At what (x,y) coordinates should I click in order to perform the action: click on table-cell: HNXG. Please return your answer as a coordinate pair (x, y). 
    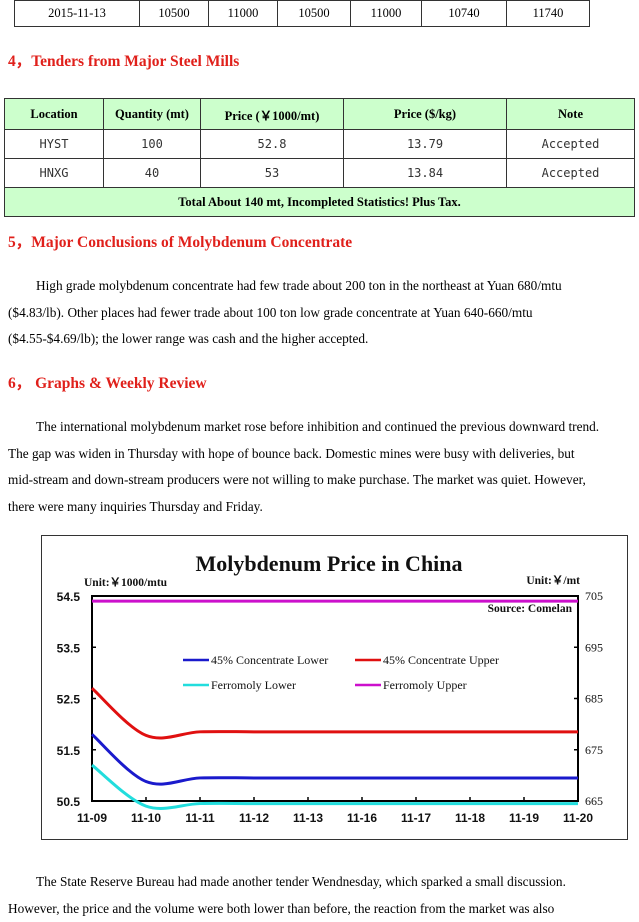
    Looking at the image, I should click on (54, 173).